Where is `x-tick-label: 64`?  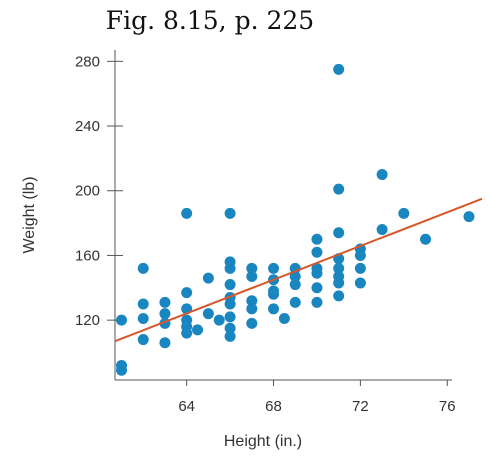 x-tick-label: 64 is located at coordinates (186, 406).